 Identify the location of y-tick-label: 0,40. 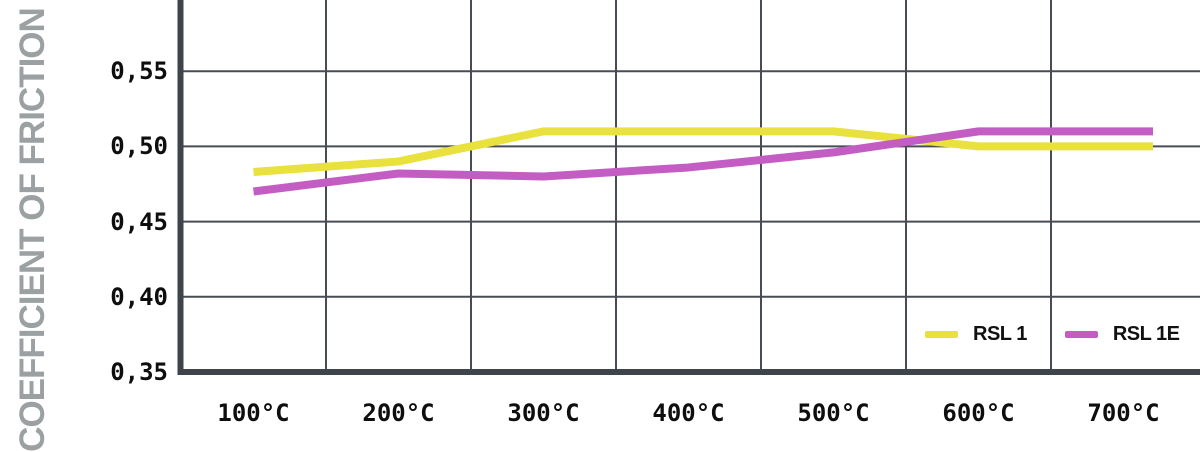
(139, 296).